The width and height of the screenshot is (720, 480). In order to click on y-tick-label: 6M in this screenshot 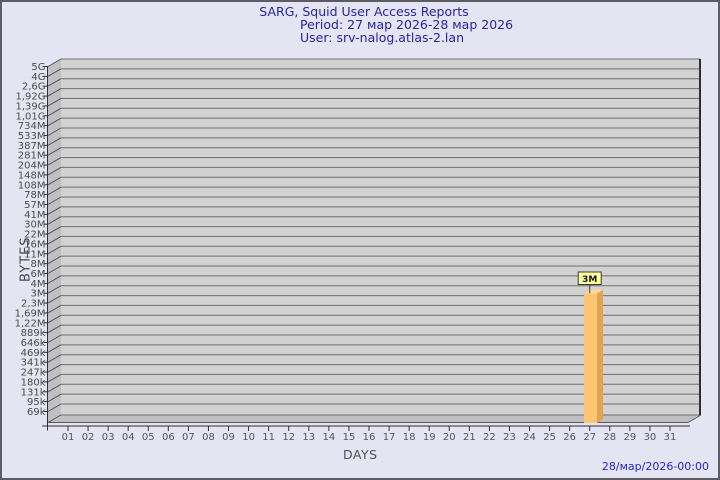, I will do `click(38, 274)`.